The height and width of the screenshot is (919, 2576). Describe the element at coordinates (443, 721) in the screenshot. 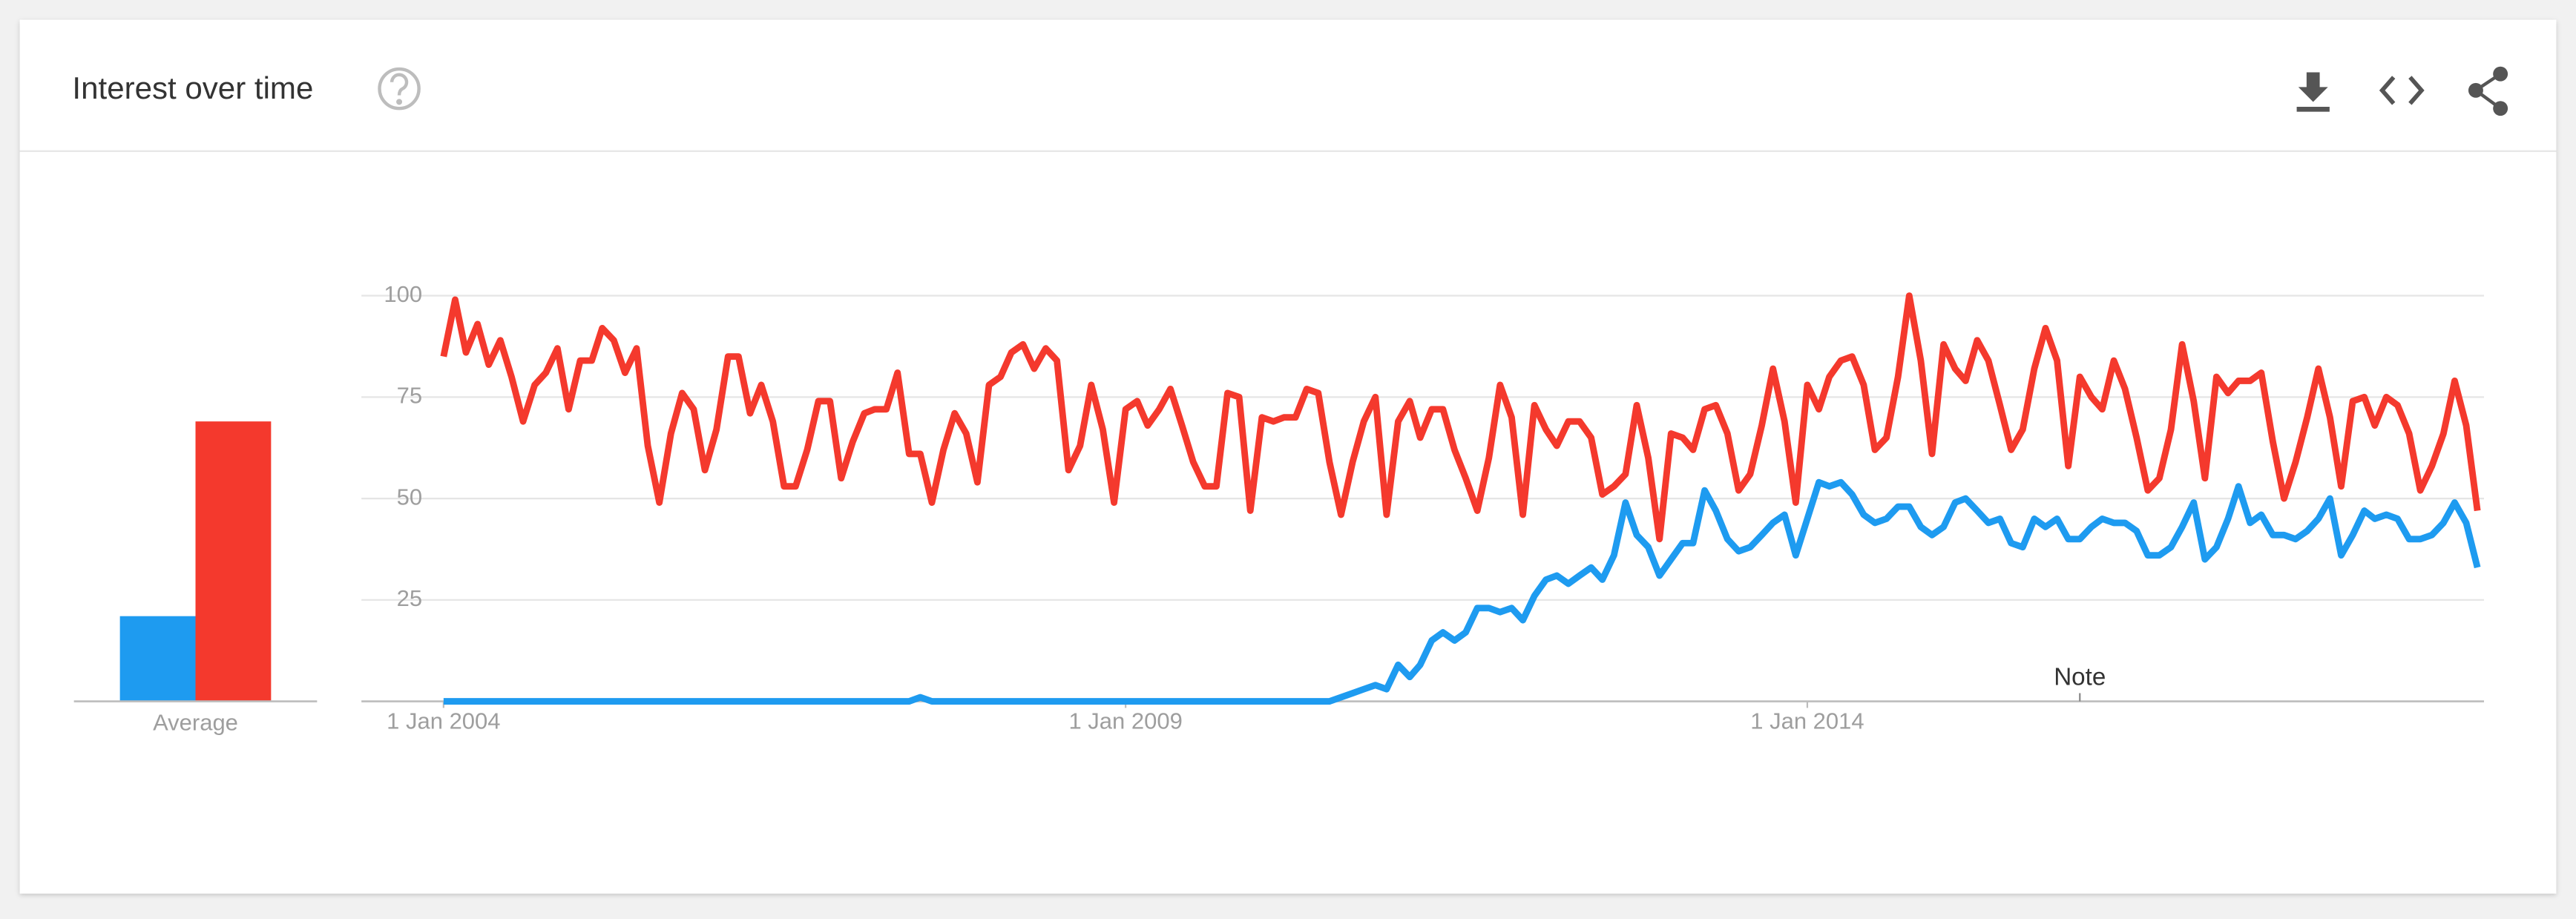

I see `x-tick-label: 1 Jan 2004` at that location.